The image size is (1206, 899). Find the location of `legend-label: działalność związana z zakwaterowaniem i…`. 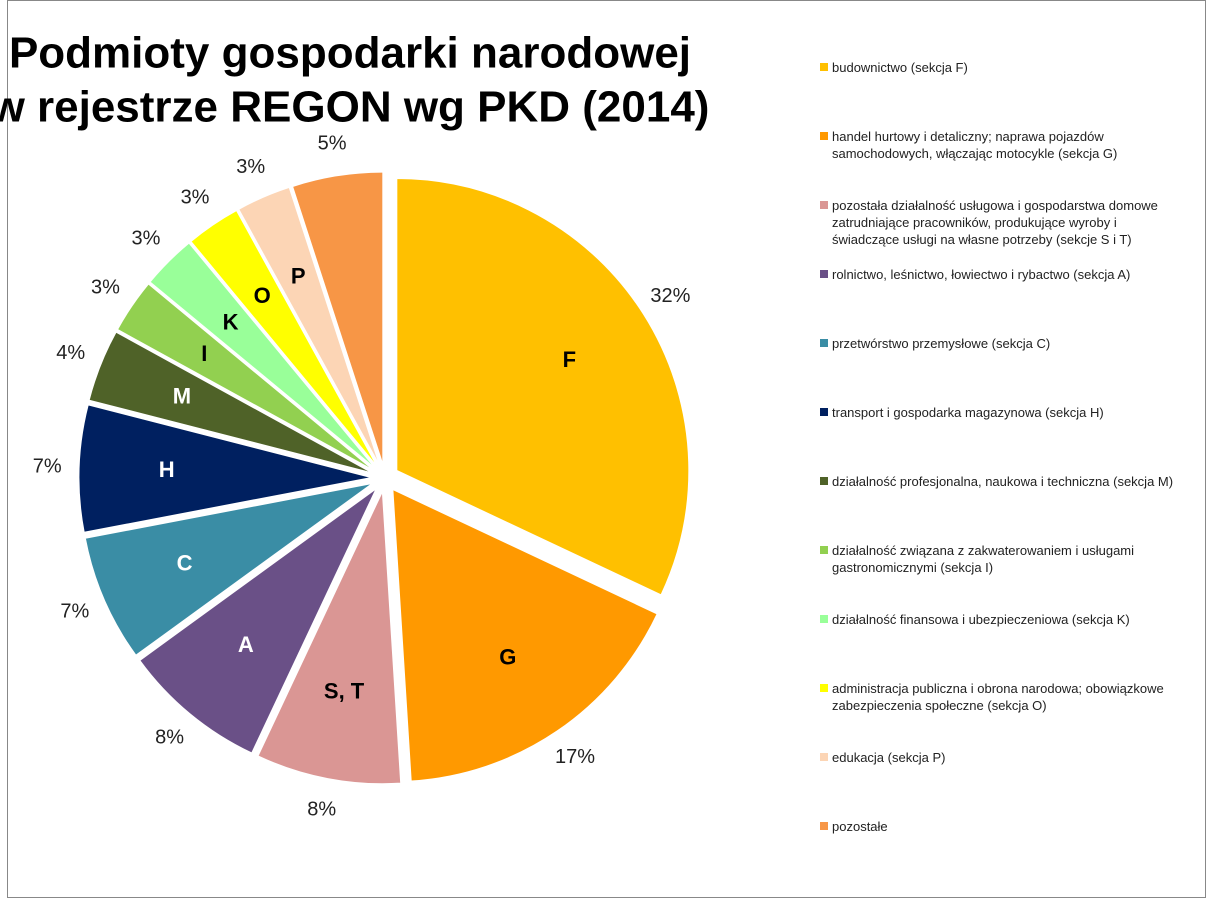

legend-label: działalność związana z zakwaterowaniem i… is located at coordinates (983, 559).